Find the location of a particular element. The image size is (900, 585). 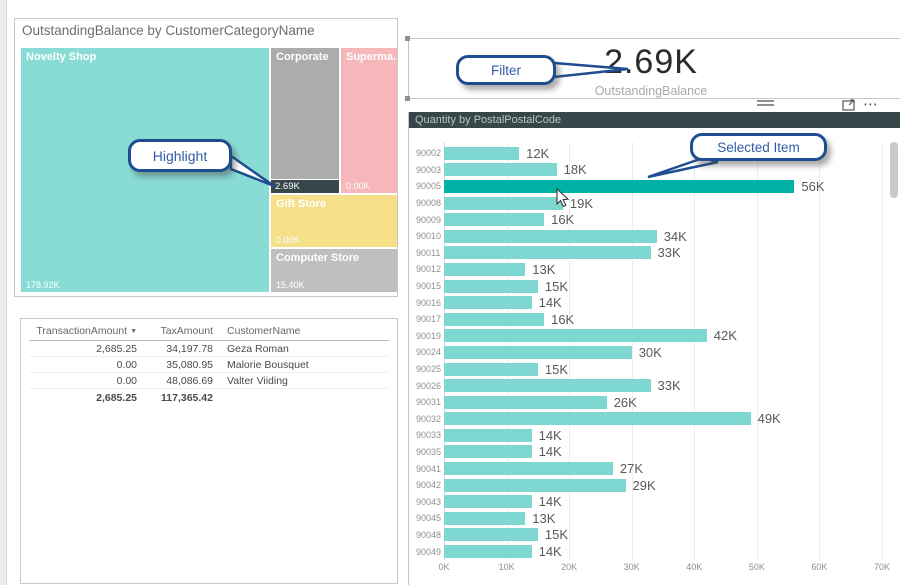

more-options-icon: ⋯ is located at coordinates (871, 104).